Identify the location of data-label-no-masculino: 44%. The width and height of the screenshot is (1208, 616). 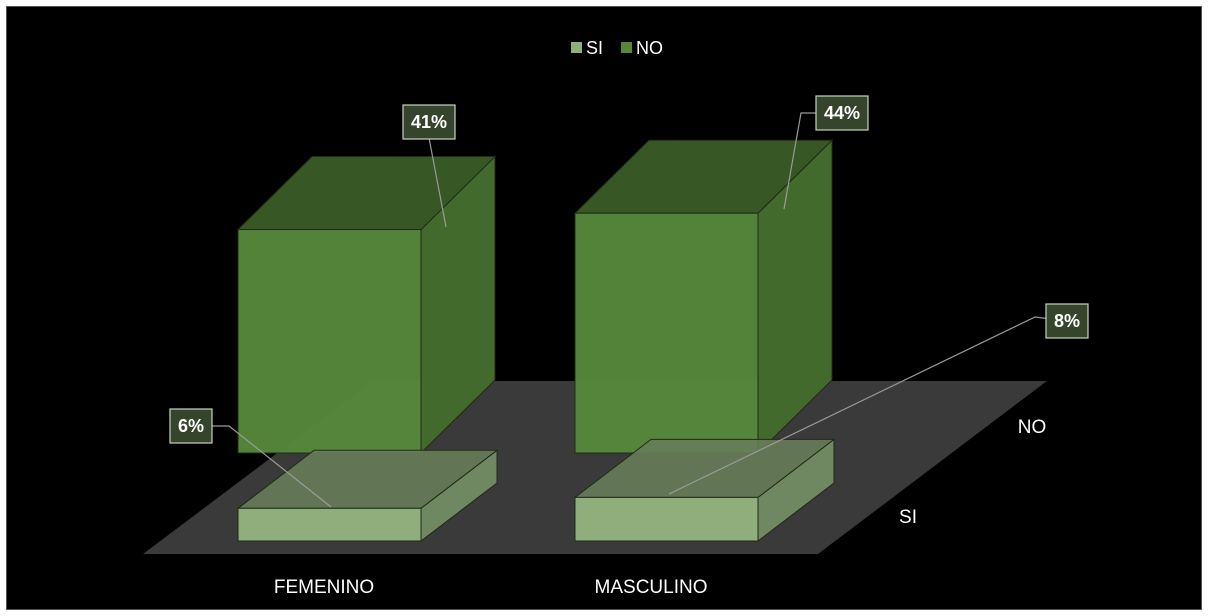
(842, 113).